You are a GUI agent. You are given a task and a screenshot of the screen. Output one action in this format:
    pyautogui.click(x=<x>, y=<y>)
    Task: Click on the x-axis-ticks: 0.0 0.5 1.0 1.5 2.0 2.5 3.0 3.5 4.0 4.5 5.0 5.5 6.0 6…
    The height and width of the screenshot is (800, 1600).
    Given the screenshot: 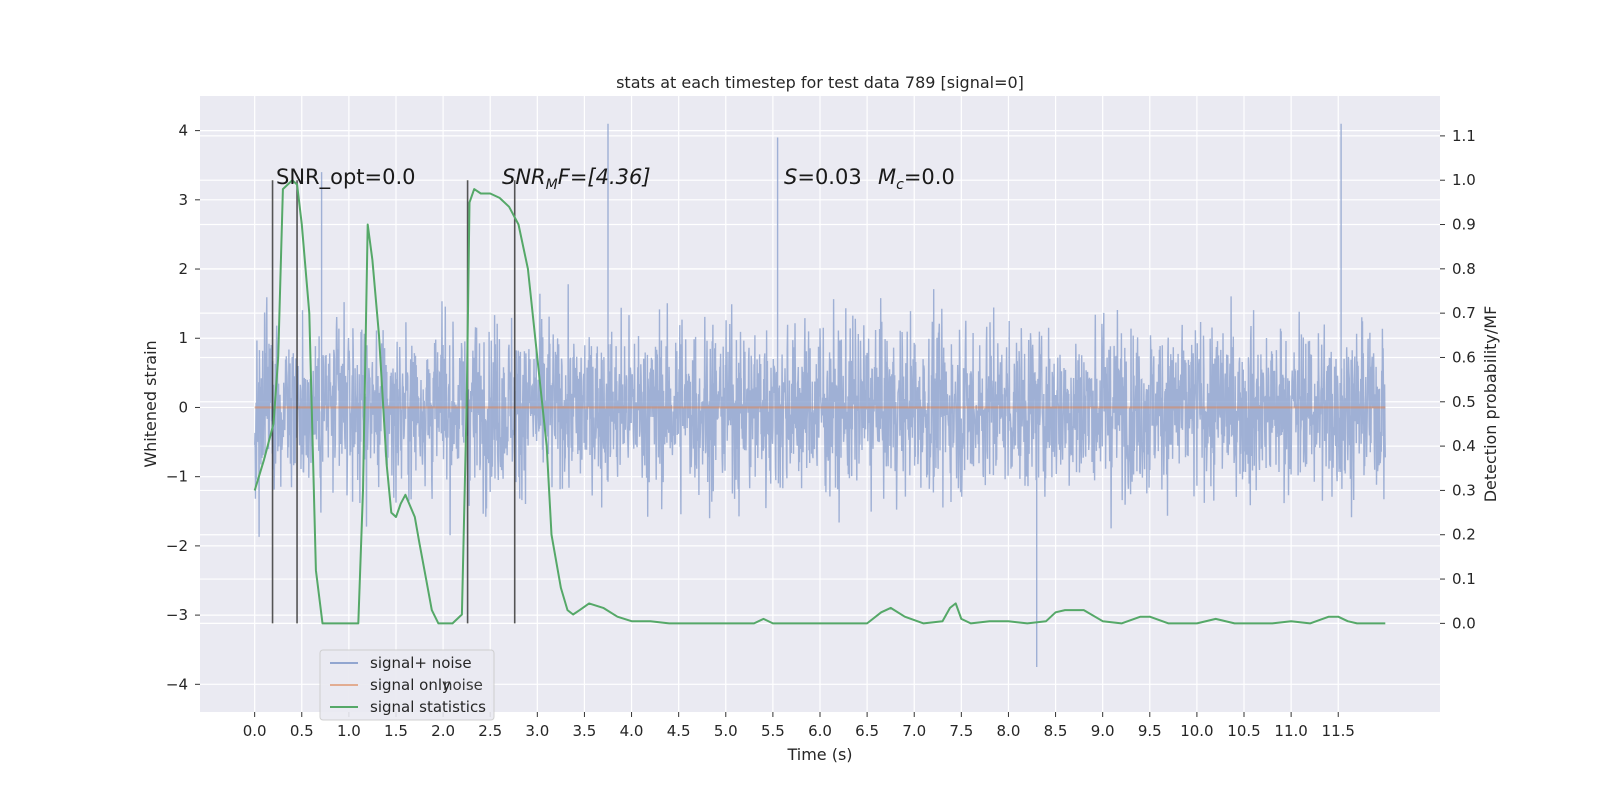 What is the action you would take?
    pyautogui.click(x=799, y=726)
    